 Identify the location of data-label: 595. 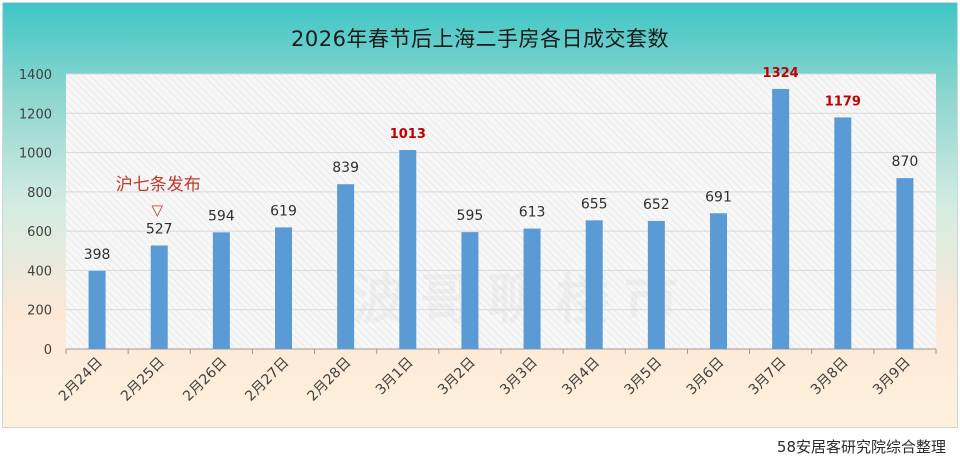
(470, 216).